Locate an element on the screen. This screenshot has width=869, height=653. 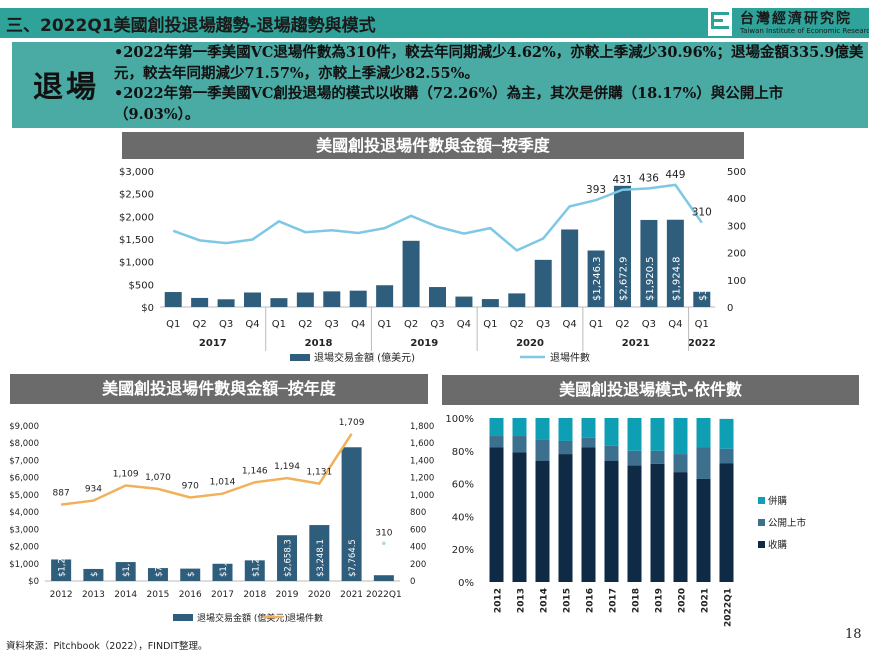
annual-chart-title: 美國創投退場件數與金額─按年度 is located at coordinates (219, 389).